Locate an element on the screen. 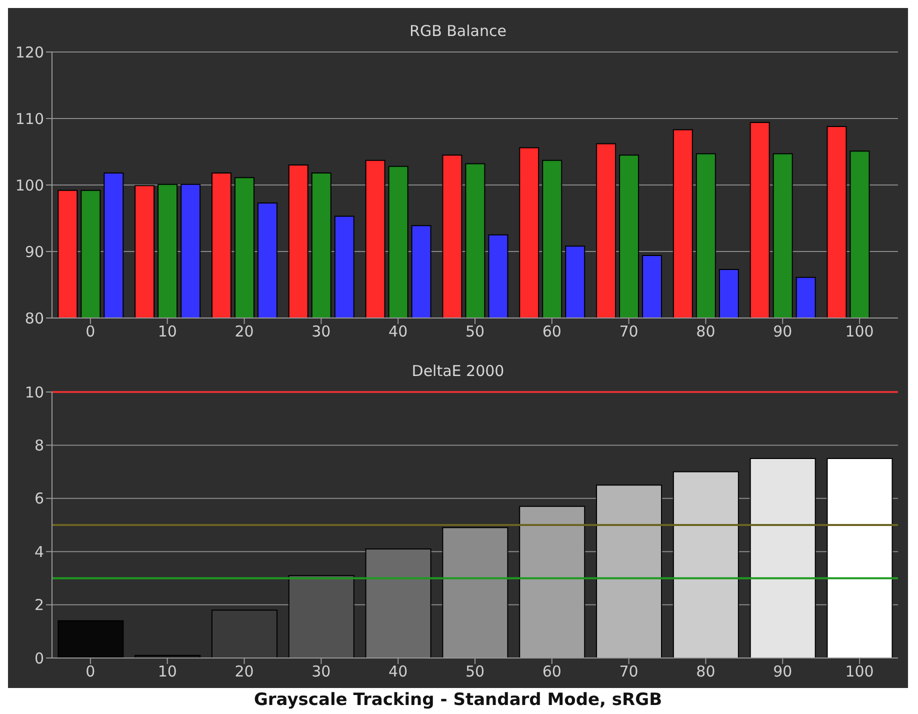  y-tick-label: 4 is located at coordinates (39, 551).